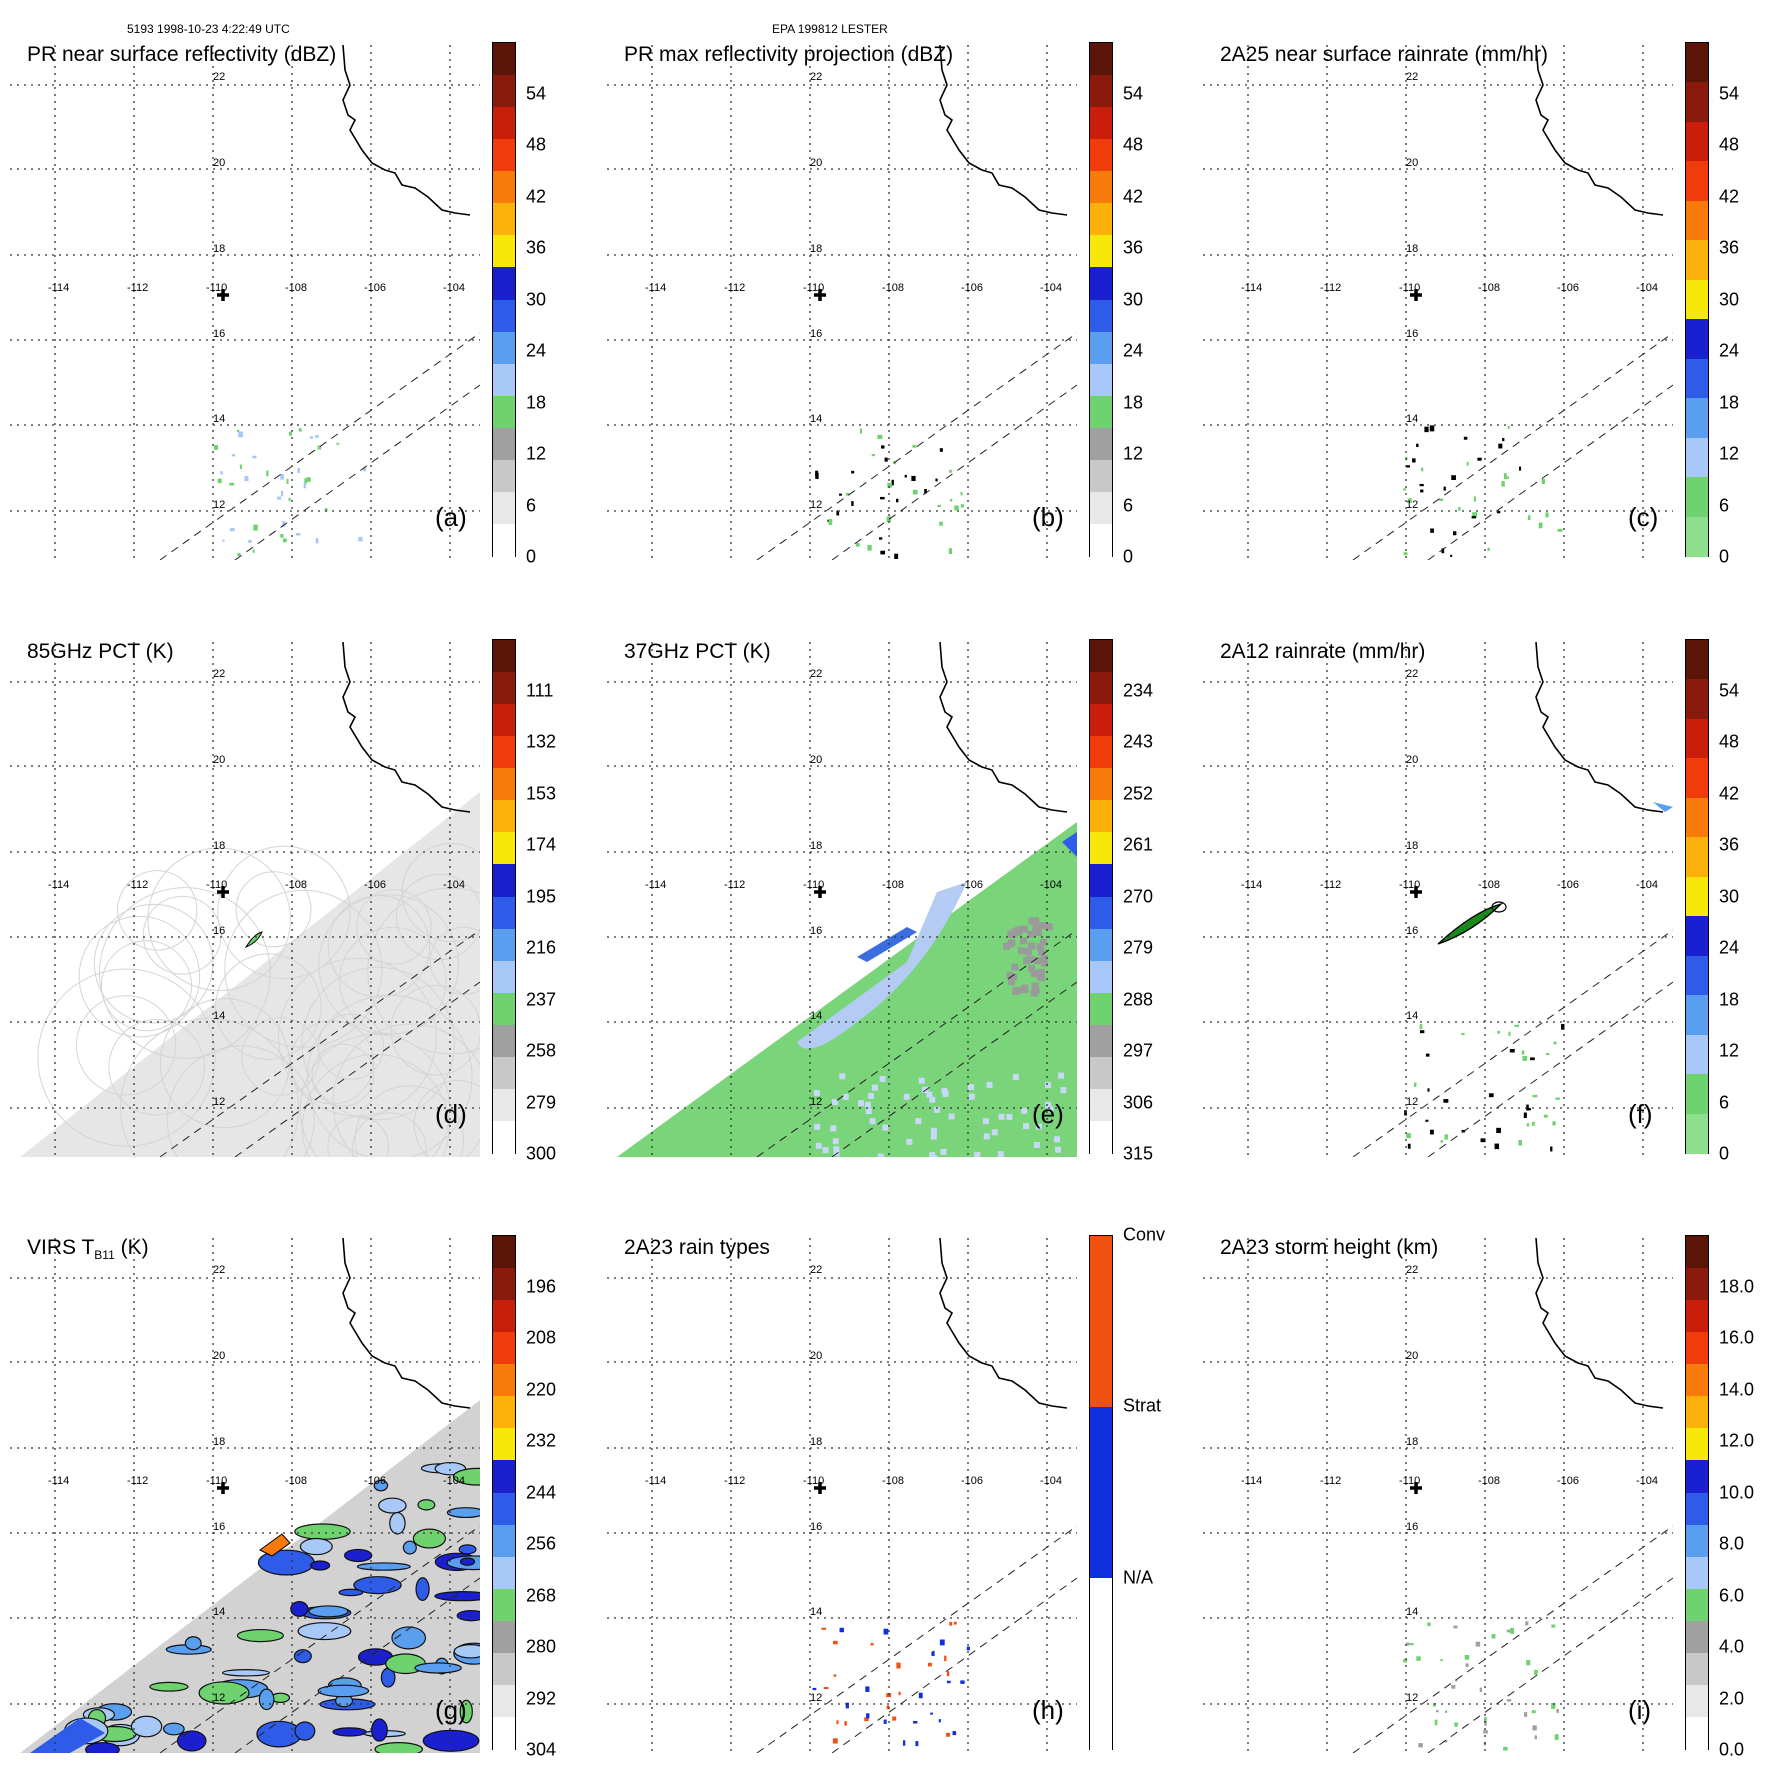 Image resolution: width=1771 pixels, height=1773 pixels. What do you see at coordinates (1489, 1481) in the screenshot?
I see `lon-label: -108` at bounding box center [1489, 1481].